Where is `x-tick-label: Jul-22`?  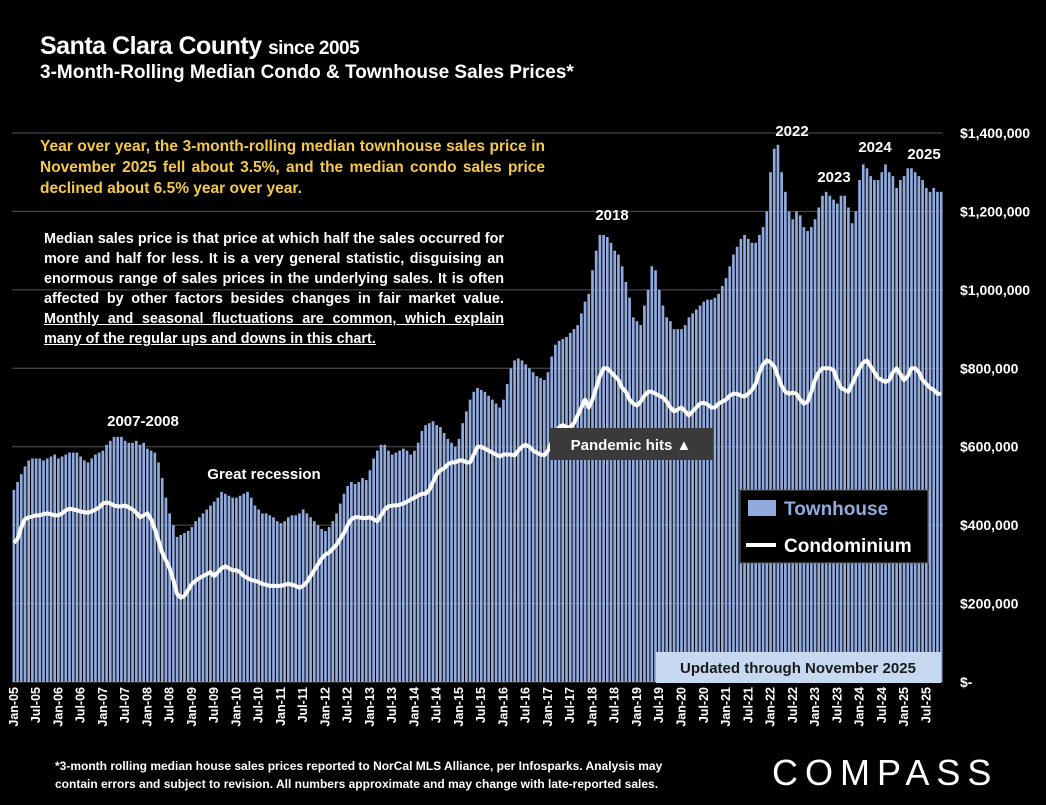
x-tick-label: Jul-22 is located at coordinates (793, 705).